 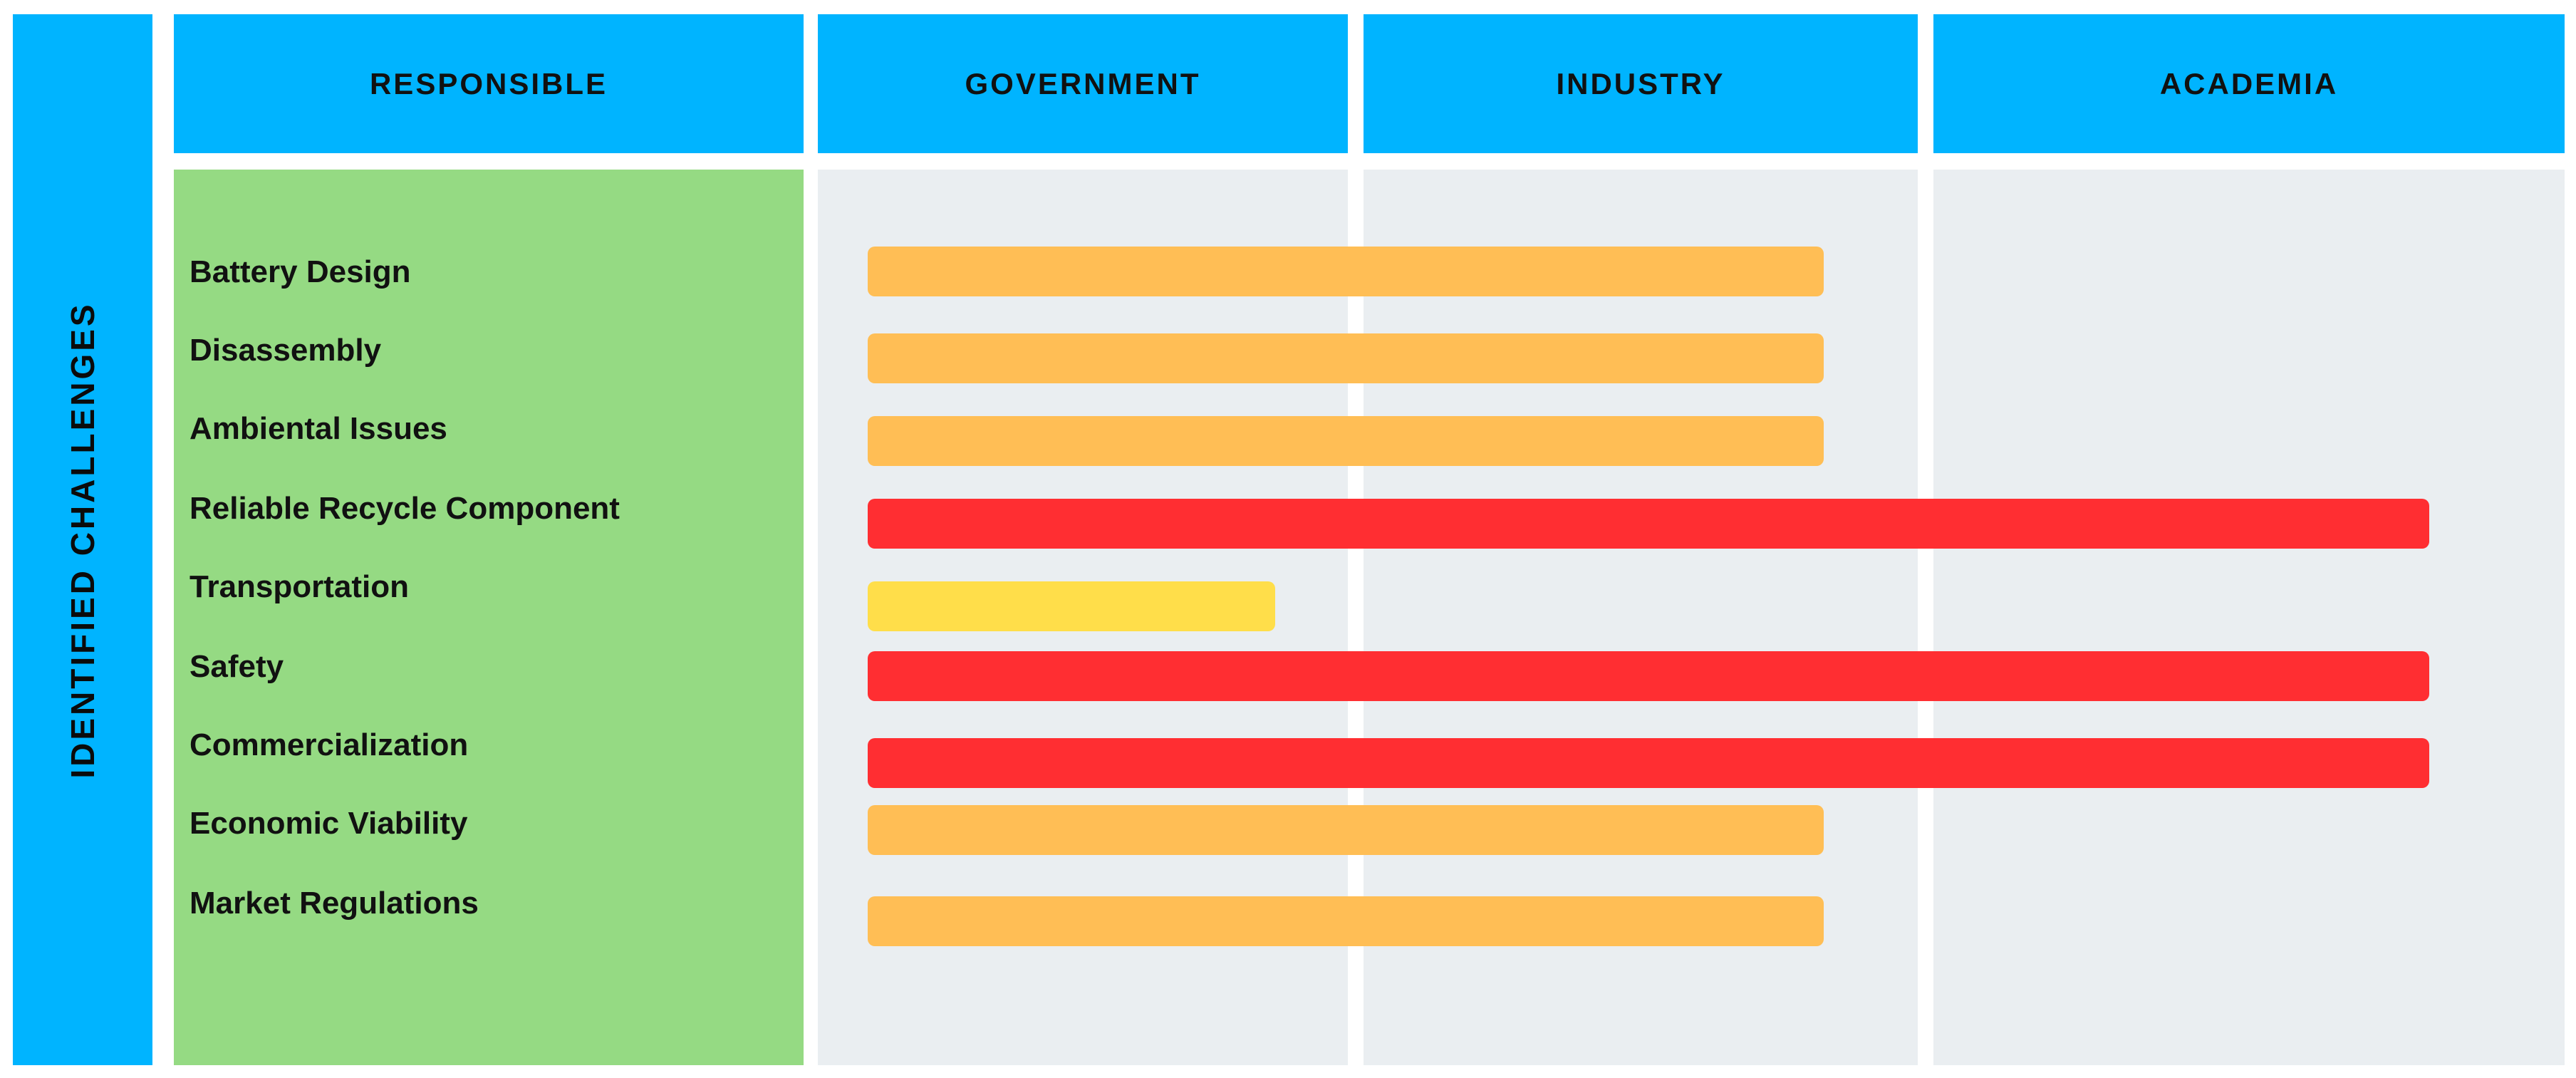 What do you see at coordinates (236, 666) in the screenshot?
I see `challenge-label: Safety` at bounding box center [236, 666].